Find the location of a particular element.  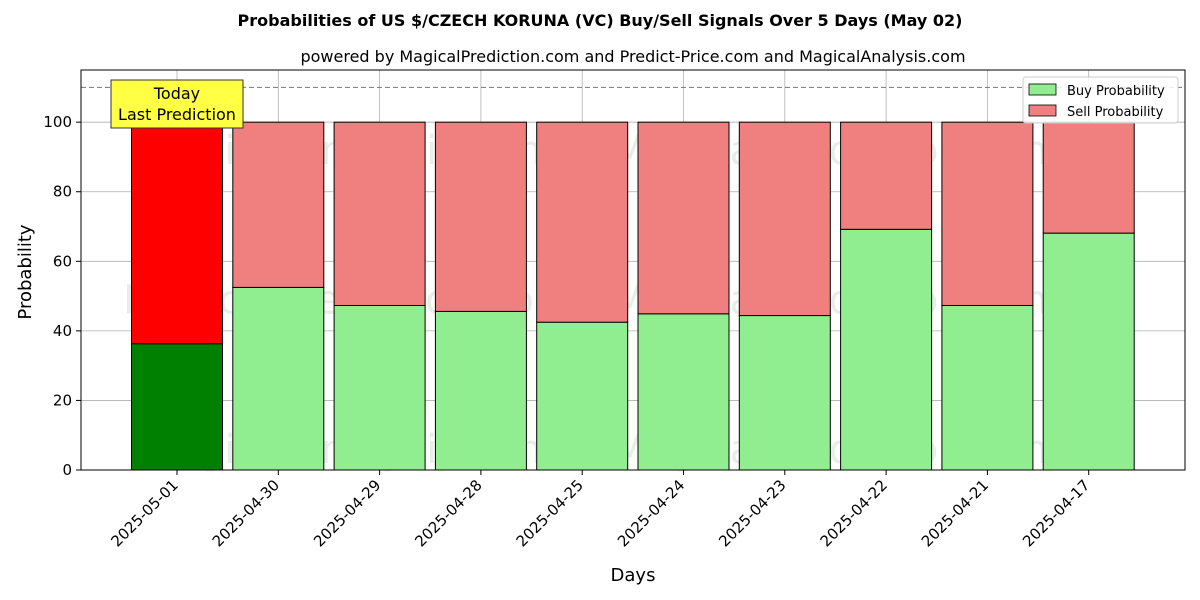

x-tick-label: 2025-04-23 is located at coordinates (752, 513).